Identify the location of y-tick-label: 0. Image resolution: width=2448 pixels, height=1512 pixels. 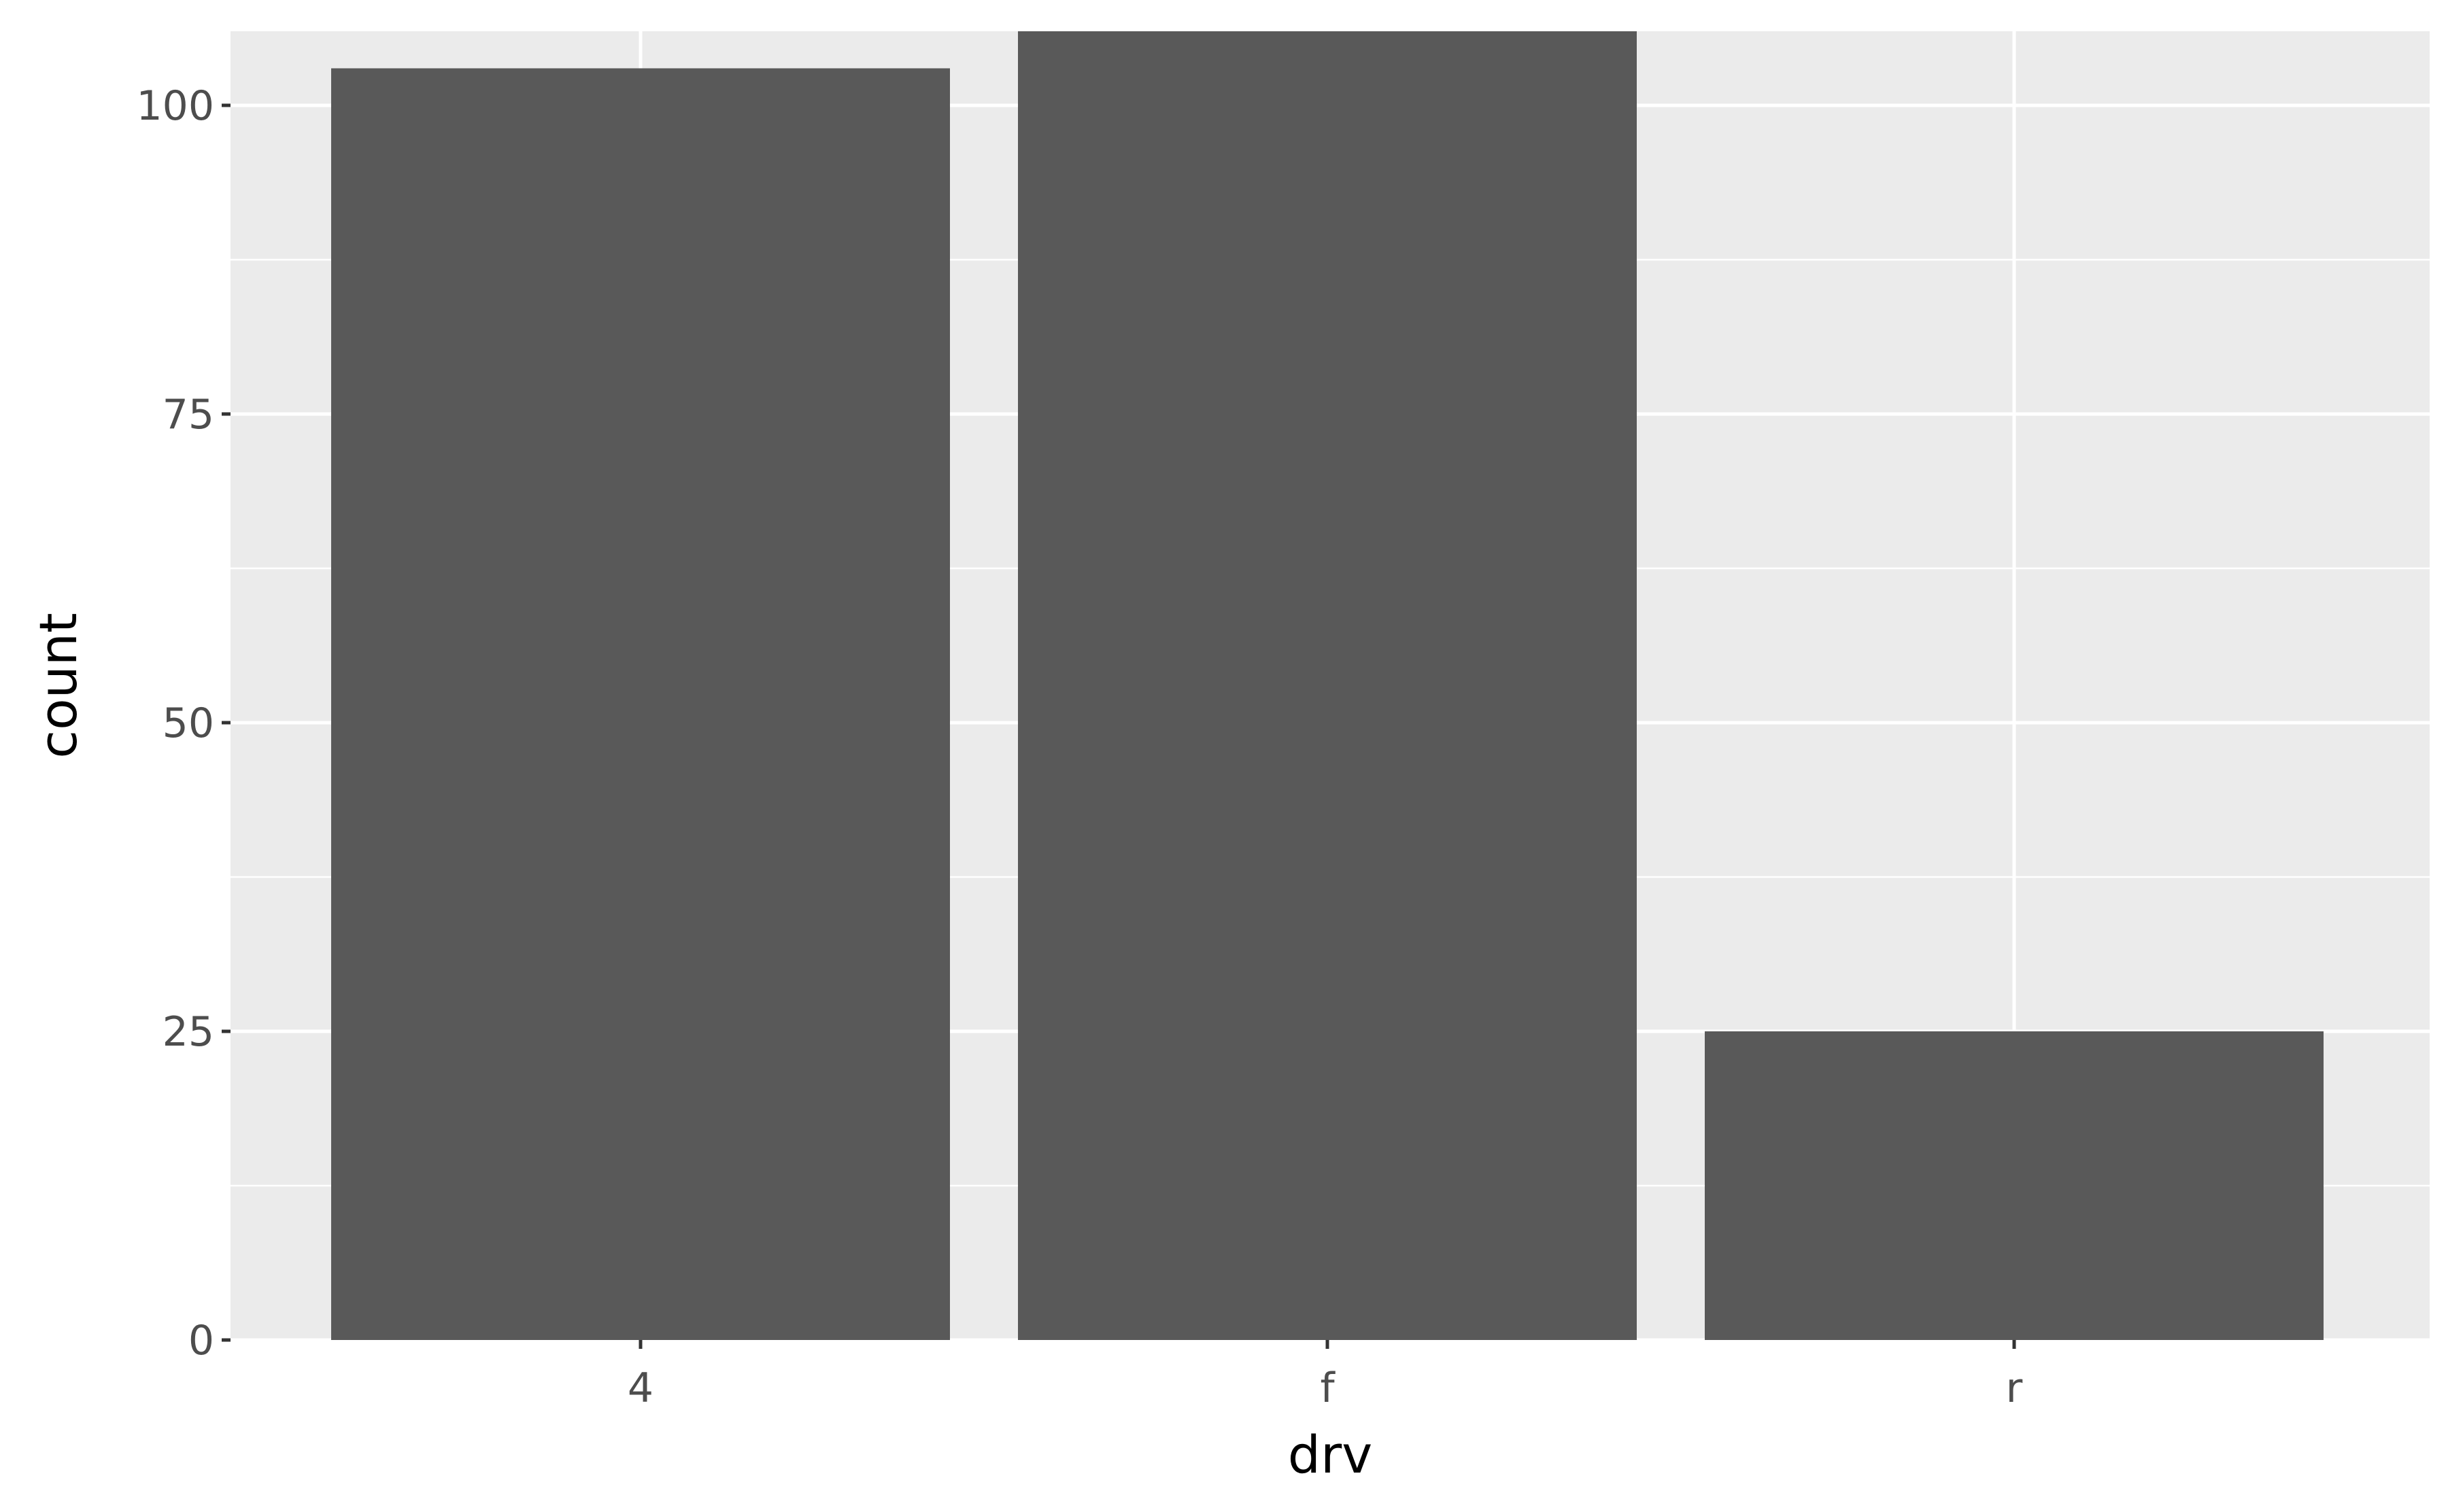
(201, 1340).